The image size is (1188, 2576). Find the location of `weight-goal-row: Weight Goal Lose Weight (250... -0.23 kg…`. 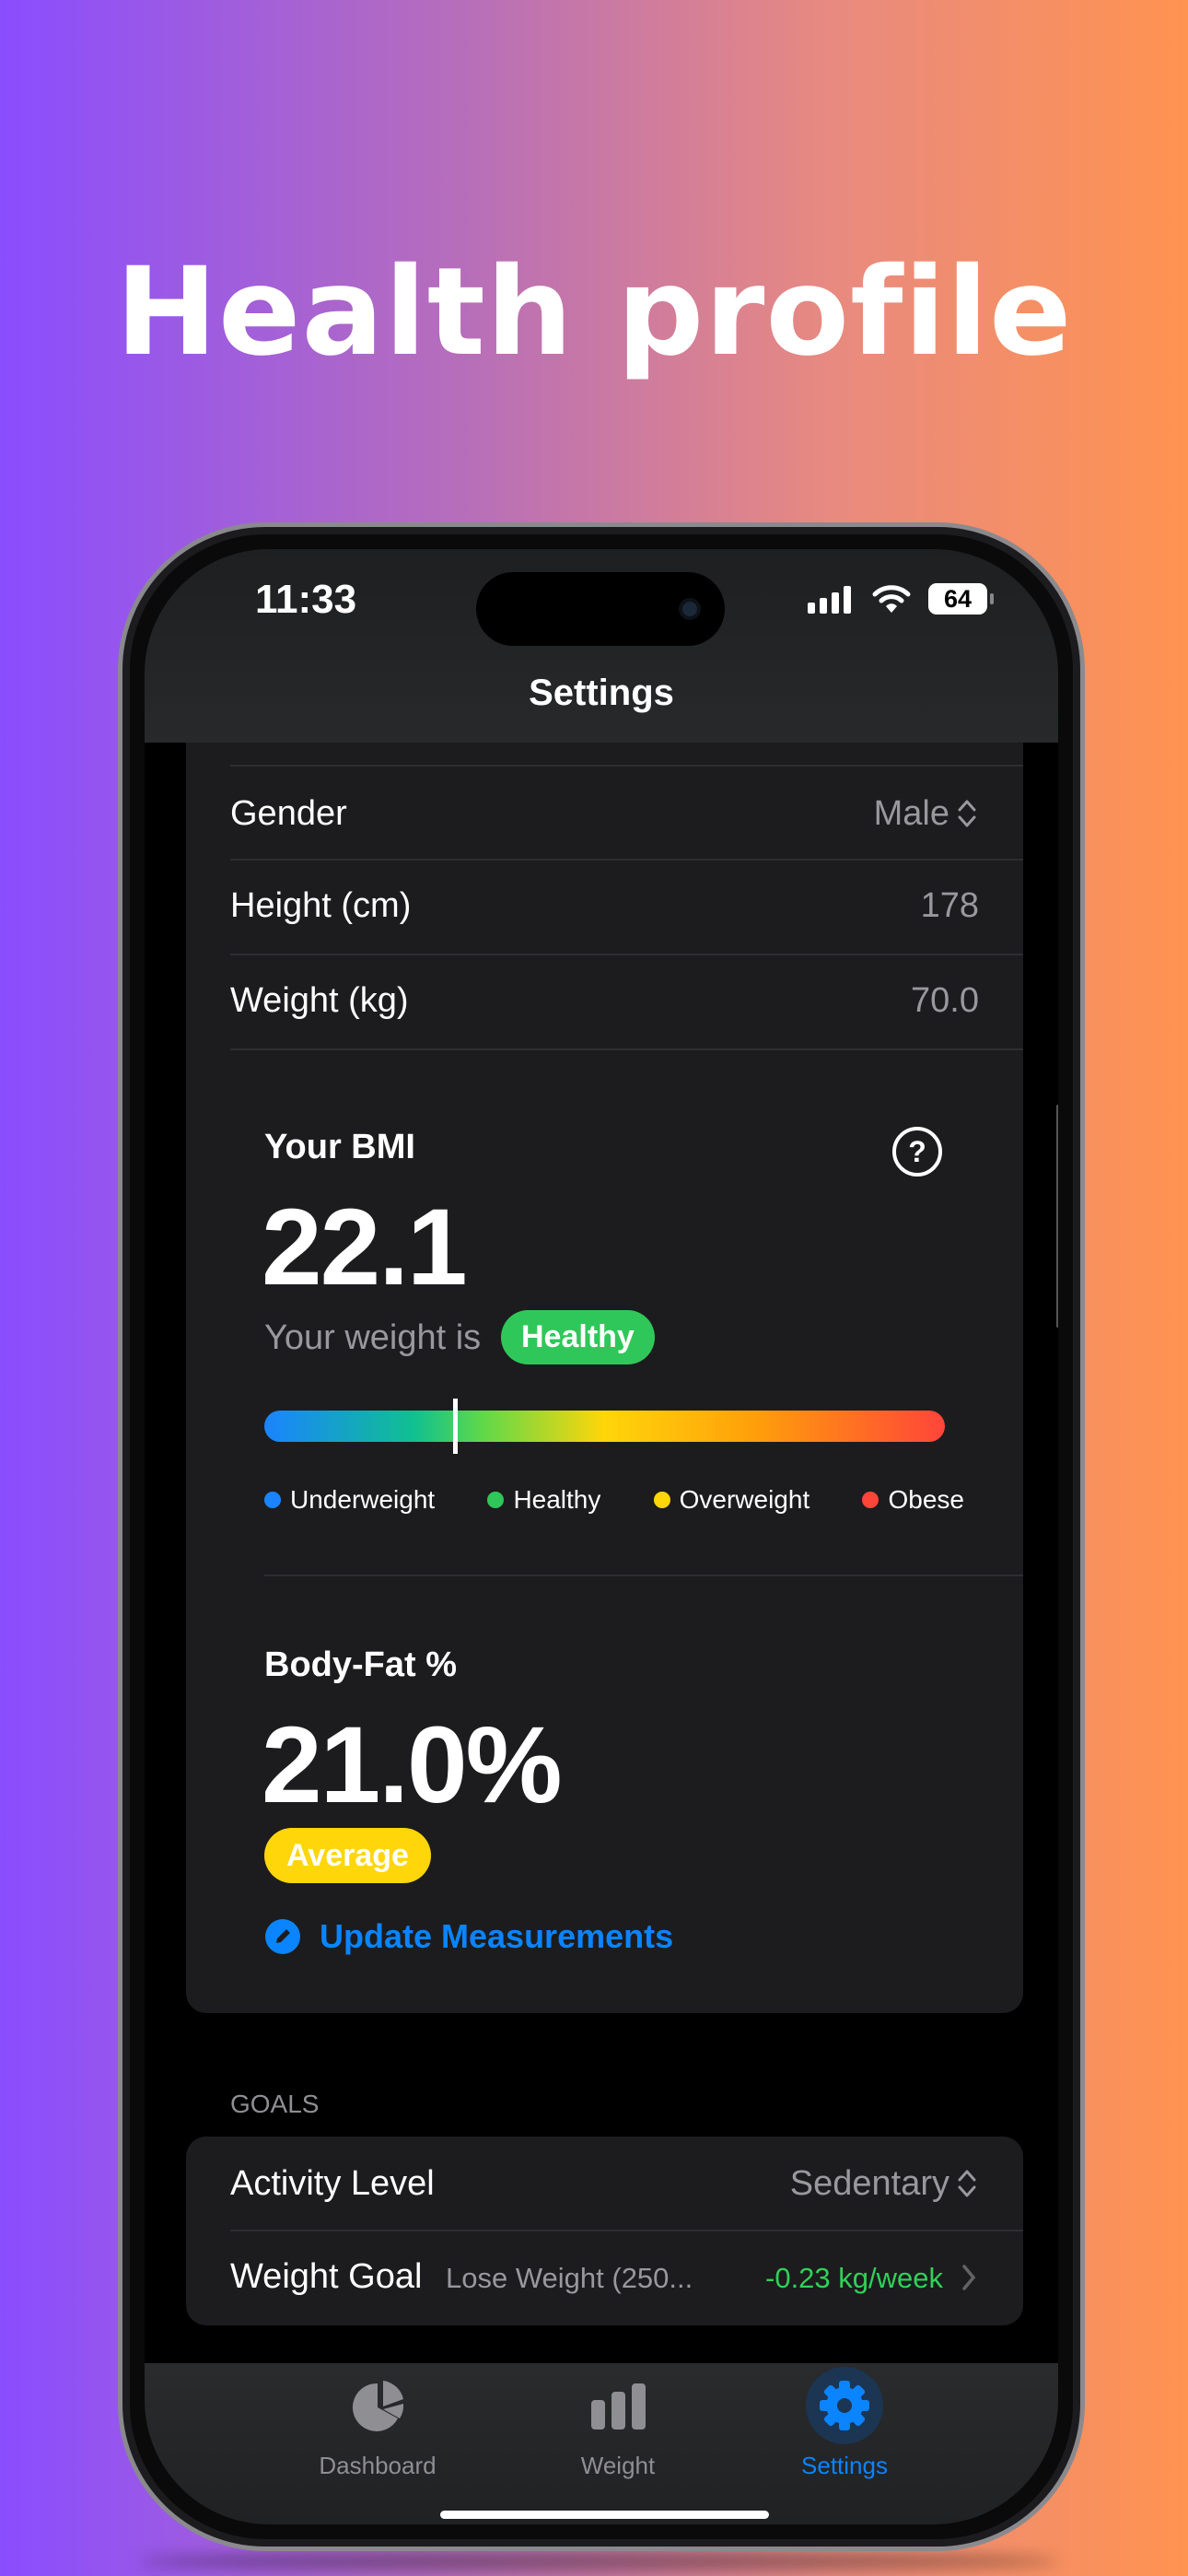

weight-goal-row: Weight Goal Lose Weight (250... -0.23 kg… is located at coordinates (626, 2277).